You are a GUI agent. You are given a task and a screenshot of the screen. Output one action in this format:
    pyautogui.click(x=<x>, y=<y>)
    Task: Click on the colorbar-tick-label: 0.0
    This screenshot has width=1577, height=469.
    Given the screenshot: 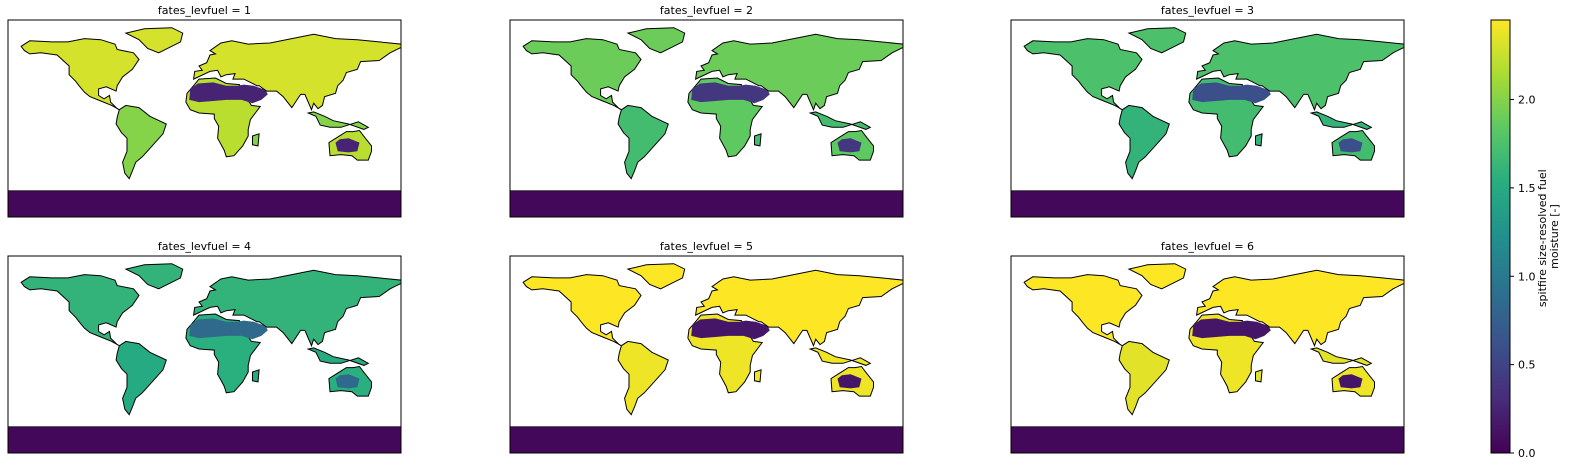 What is the action you would take?
    pyautogui.click(x=1527, y=453)
    